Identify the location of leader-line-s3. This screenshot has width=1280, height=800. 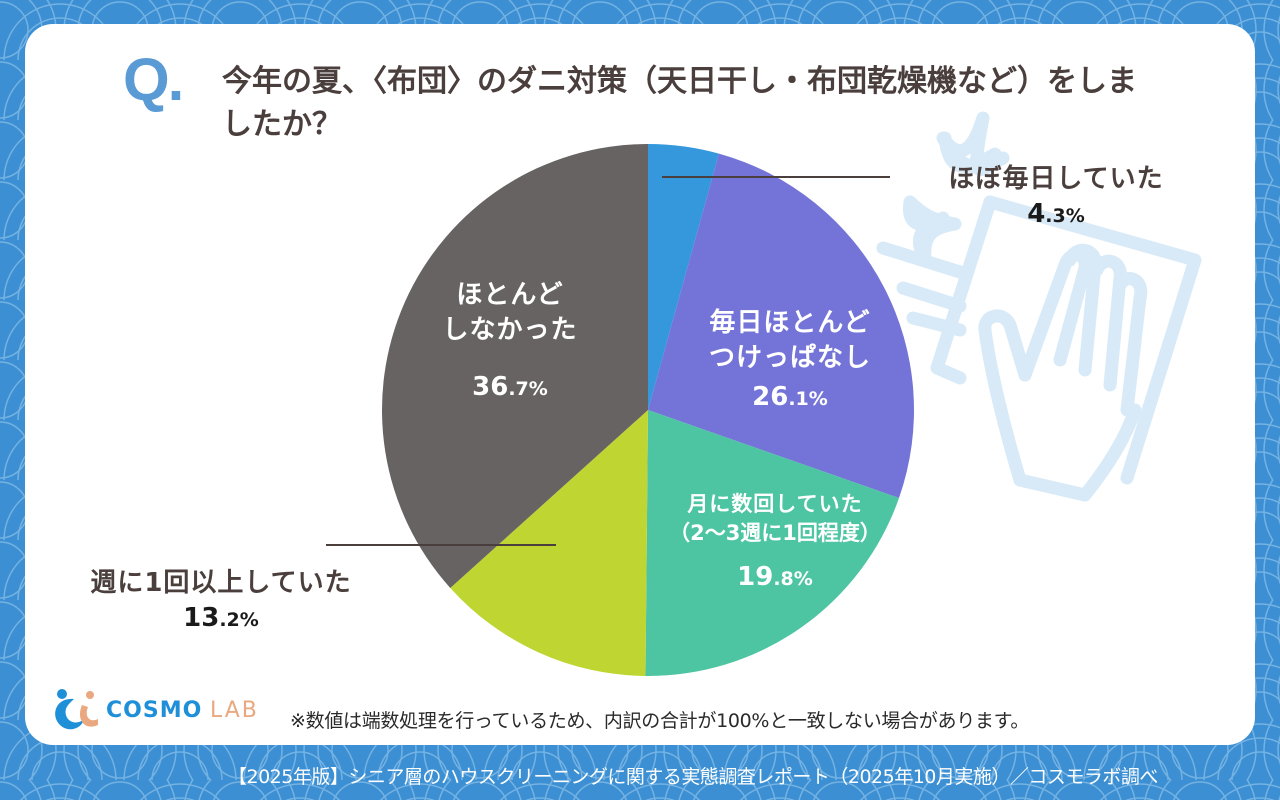
(441, 545).